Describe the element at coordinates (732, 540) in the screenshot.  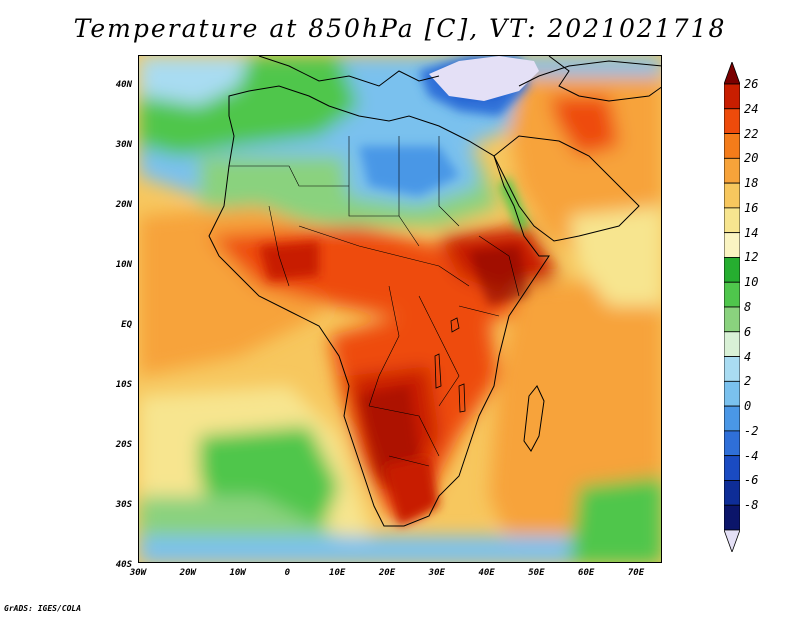
I see `colorbar-min-triangle` at that location.